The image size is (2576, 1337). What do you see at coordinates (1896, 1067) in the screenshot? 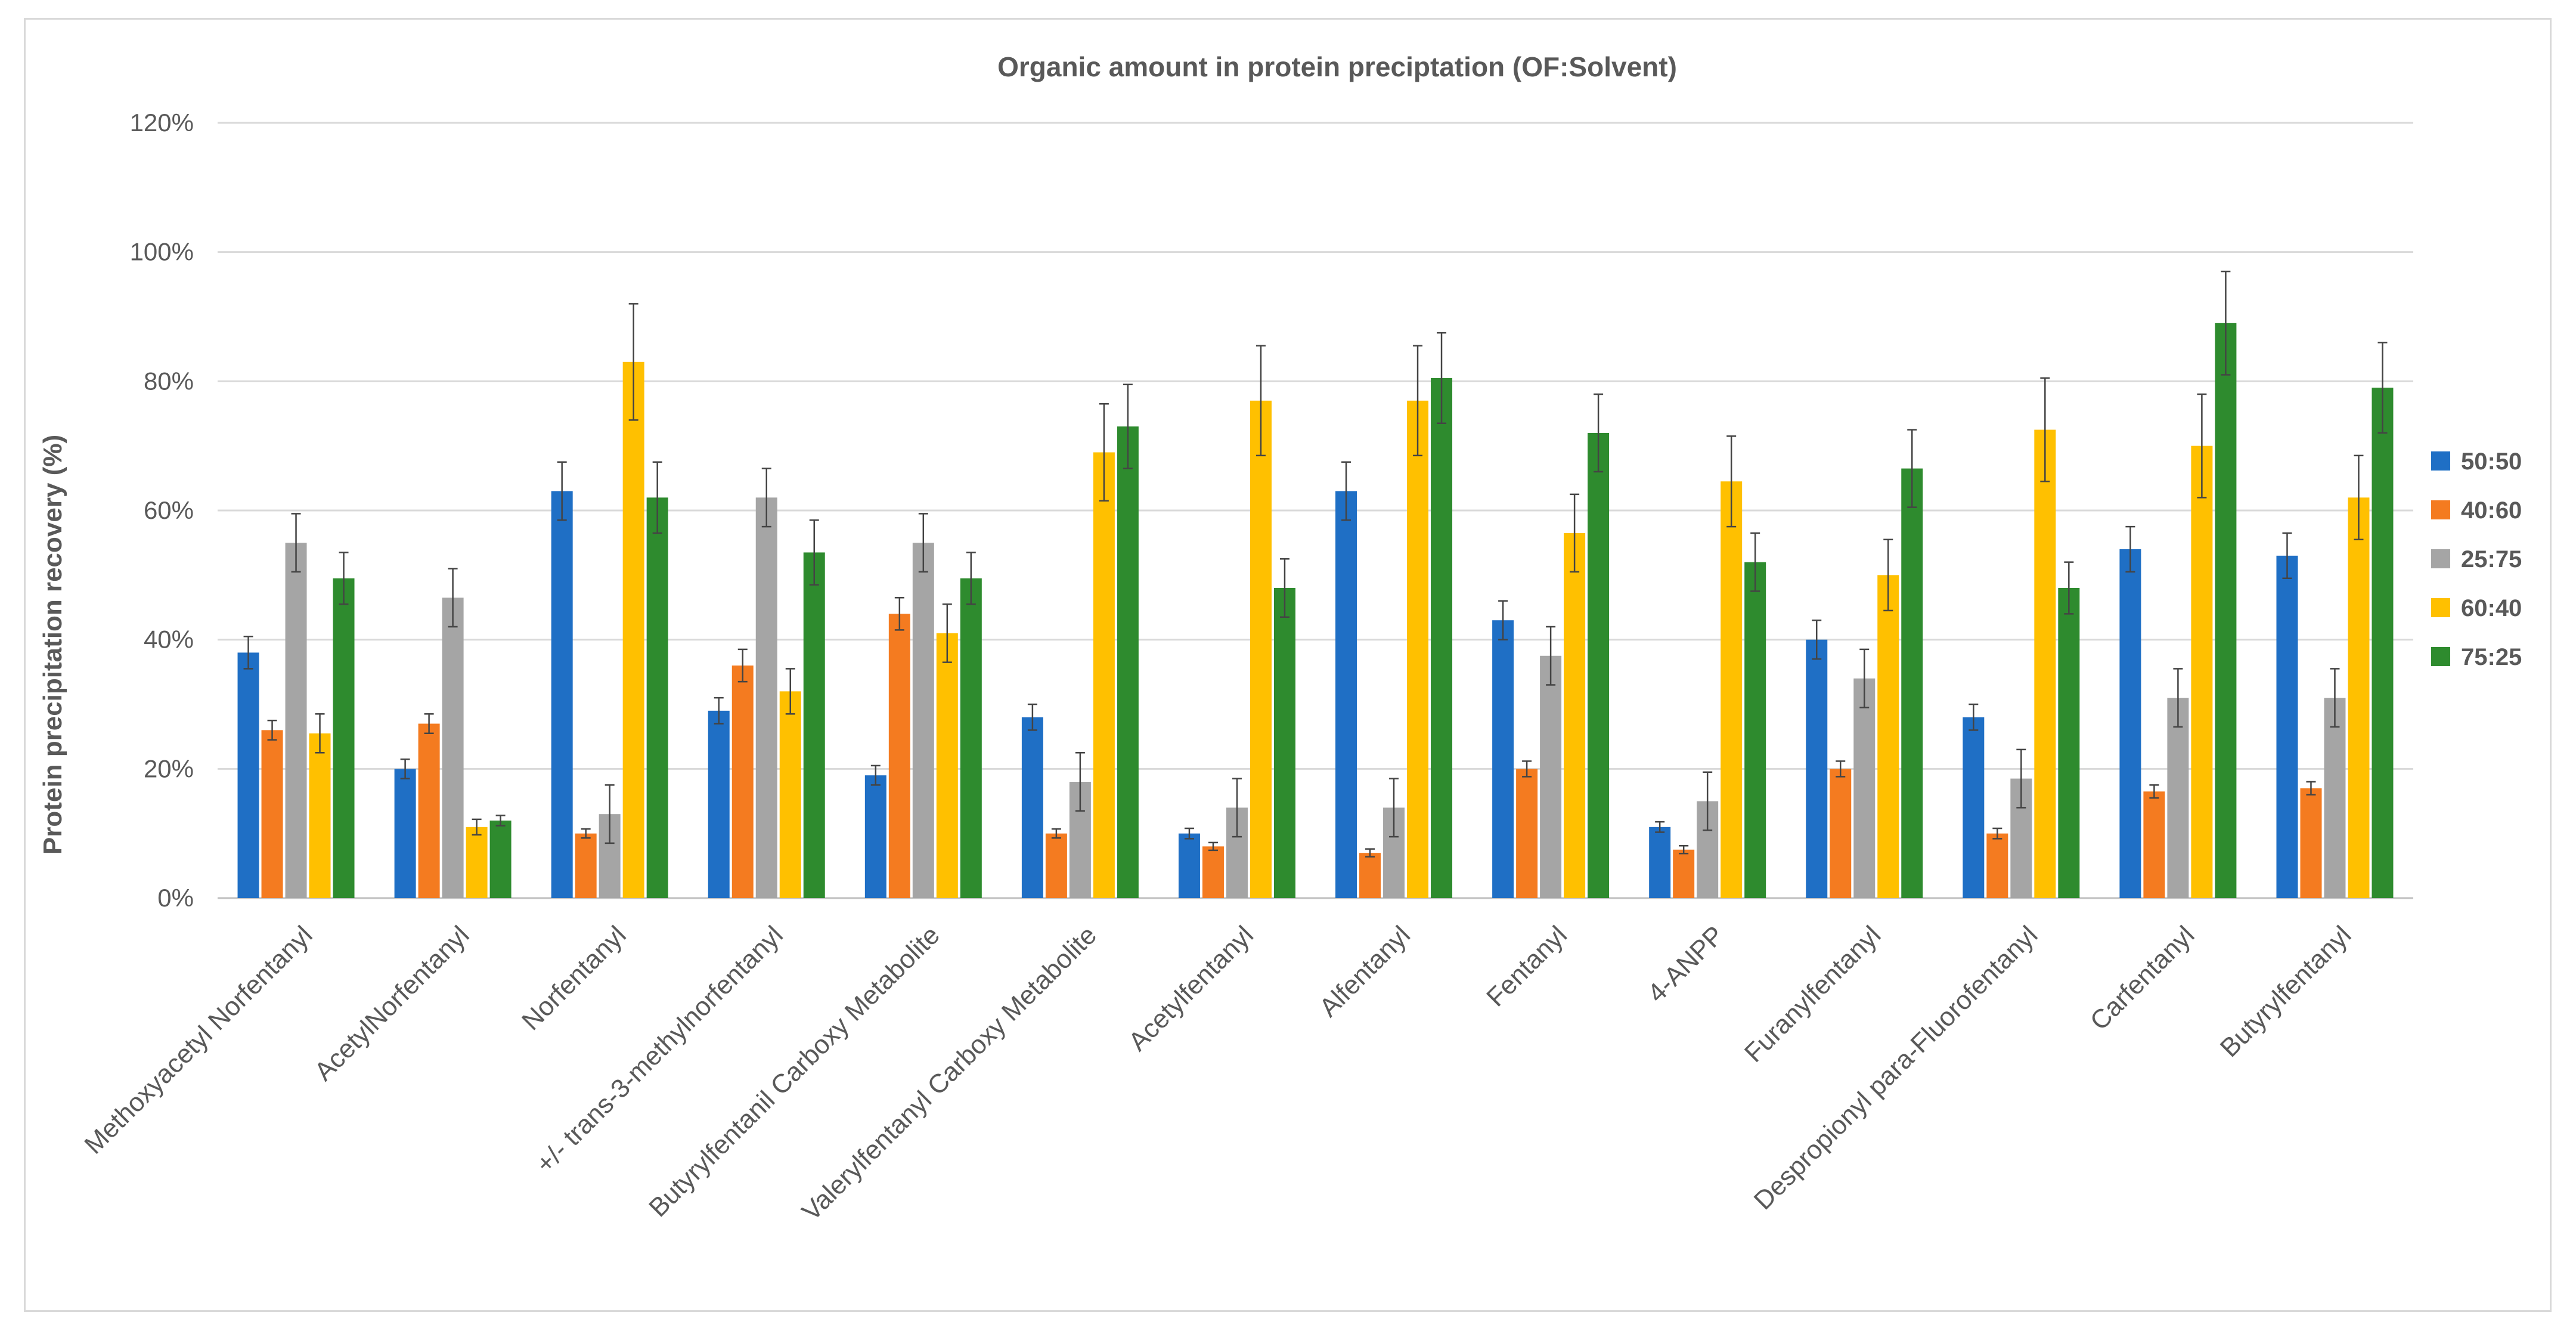
I see `x-category-label: Despropionyl para-Fluorofentanyl` at bounding box center [1896, 1067].